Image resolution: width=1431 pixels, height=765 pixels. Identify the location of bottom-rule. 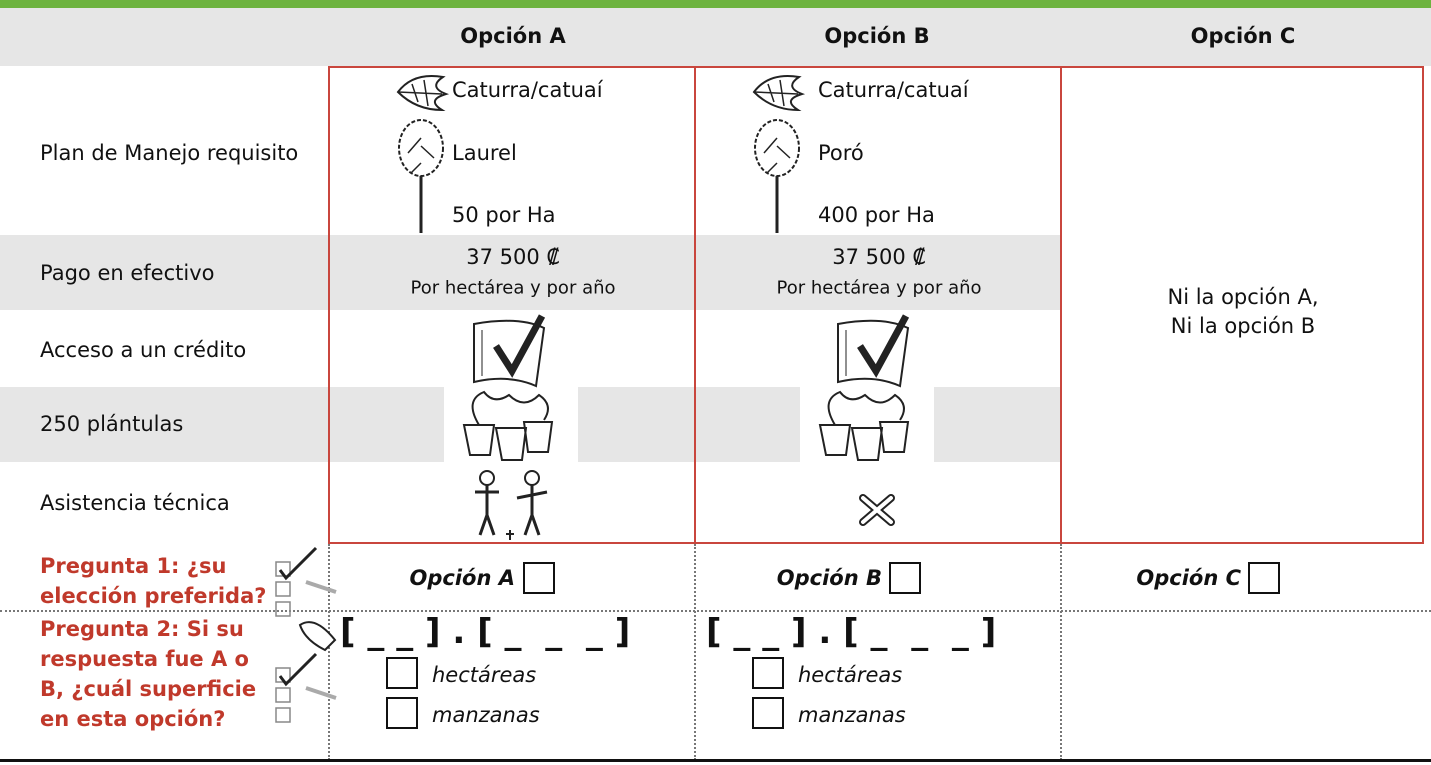
(715, 760).